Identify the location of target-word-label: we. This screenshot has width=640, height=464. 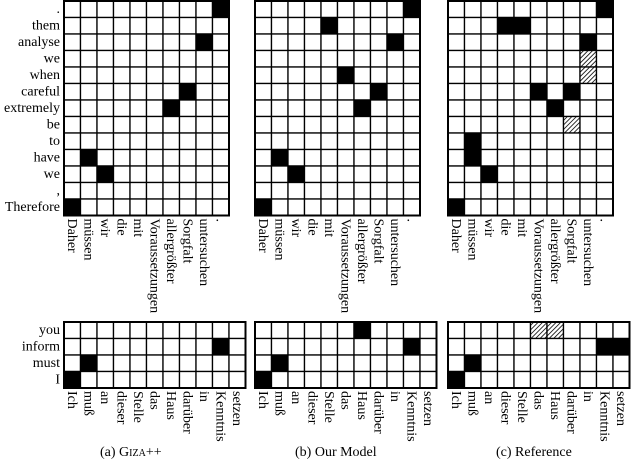
(52, 59).